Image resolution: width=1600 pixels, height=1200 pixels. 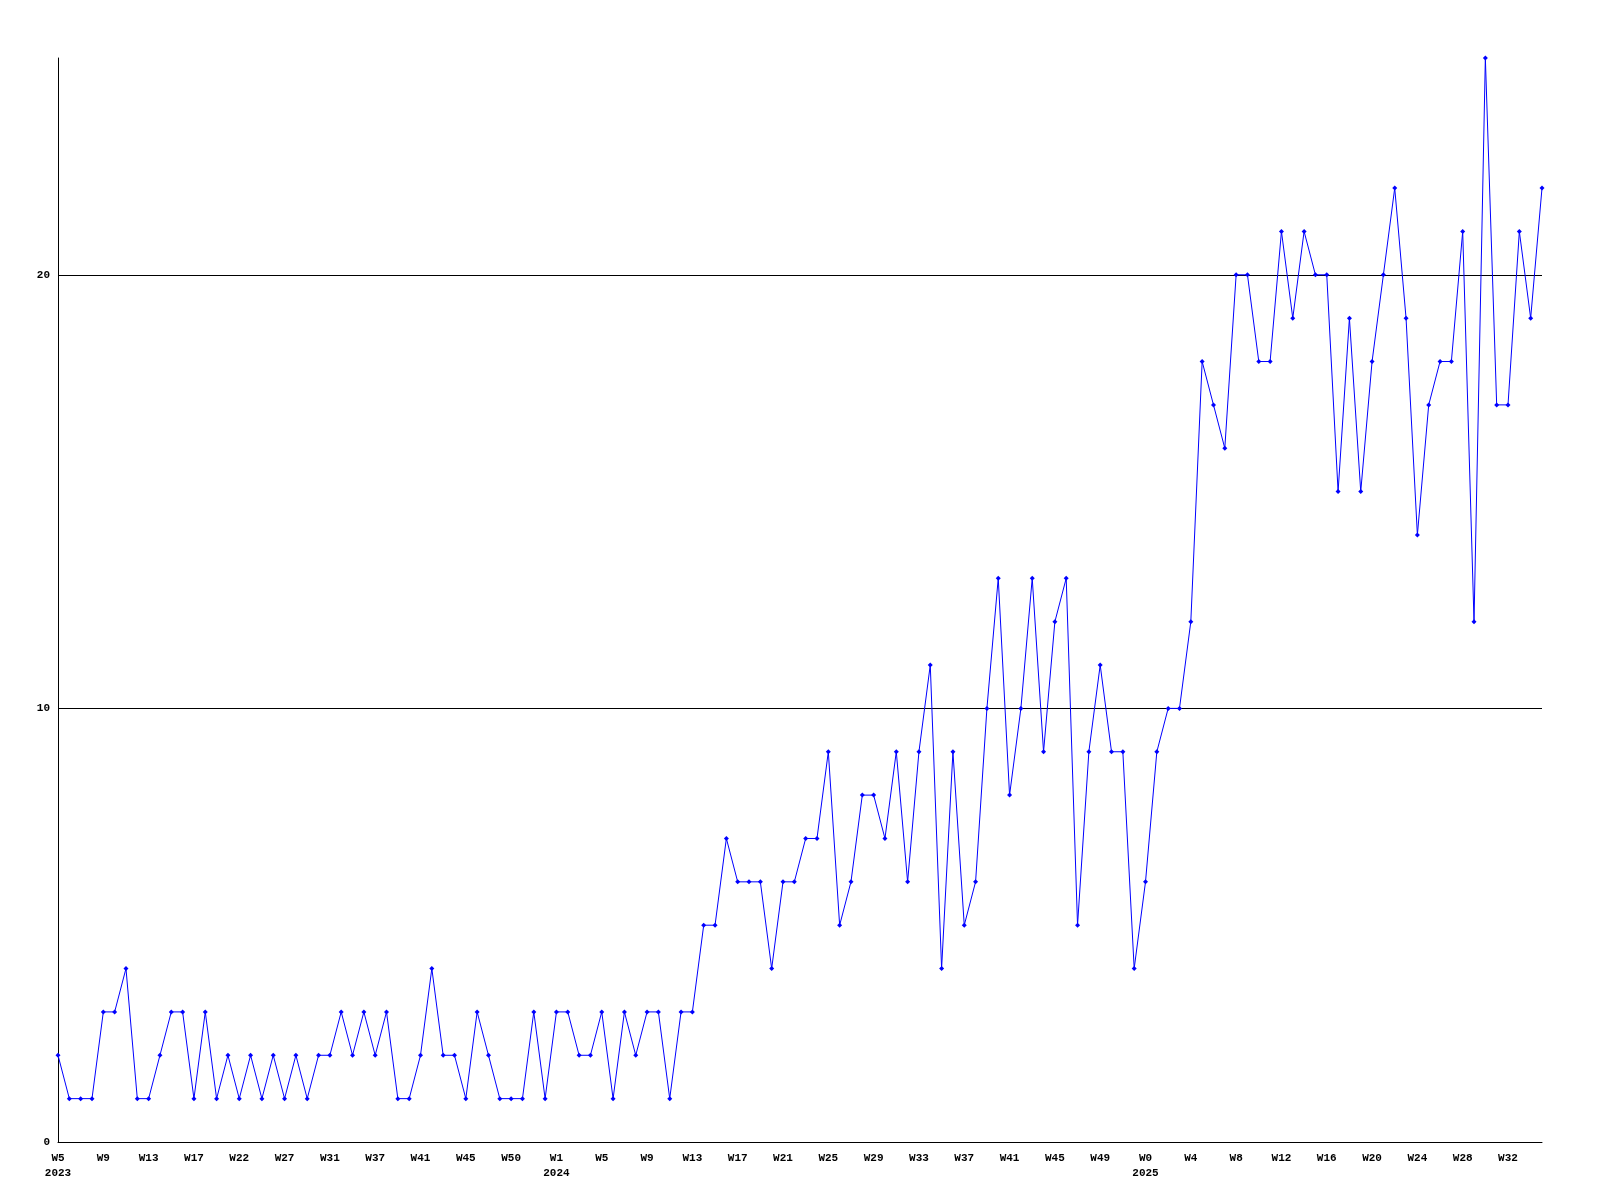 I want to click on x-tick-label: W21, so click(x=783, y=1157).